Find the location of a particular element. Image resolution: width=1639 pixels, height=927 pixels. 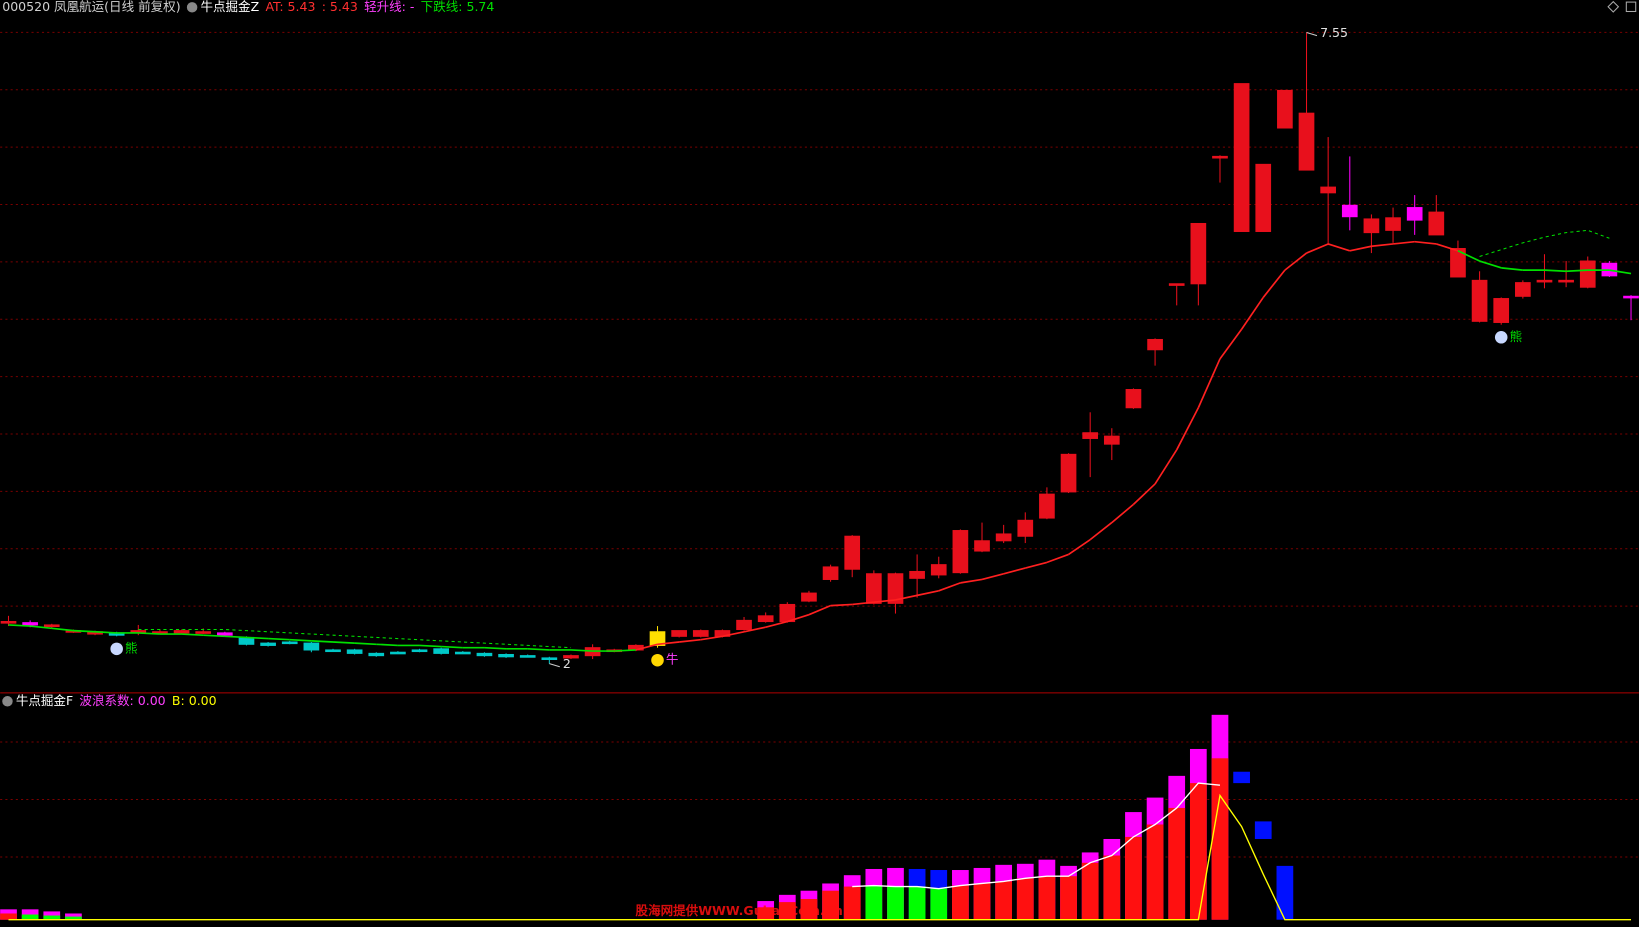

legend-entry: 轻升线: - is located at coordinates (389, 7).